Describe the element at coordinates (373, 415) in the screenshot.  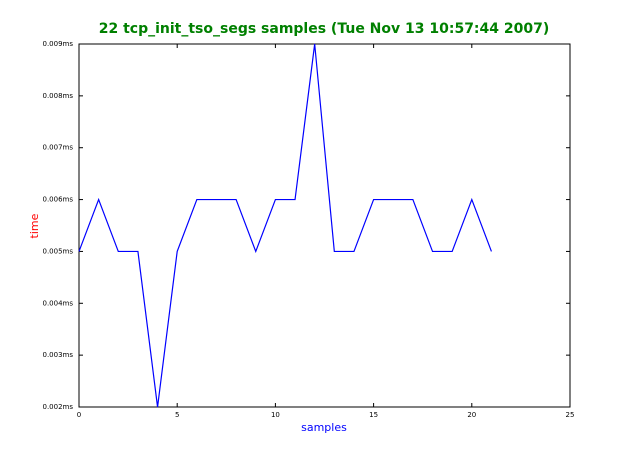
I see `x-tick-label: 15` at that location.